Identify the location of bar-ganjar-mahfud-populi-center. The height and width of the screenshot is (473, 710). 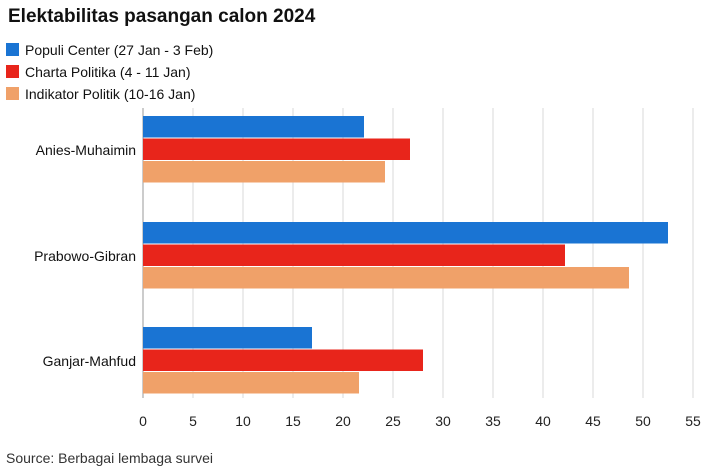
(227, 338).